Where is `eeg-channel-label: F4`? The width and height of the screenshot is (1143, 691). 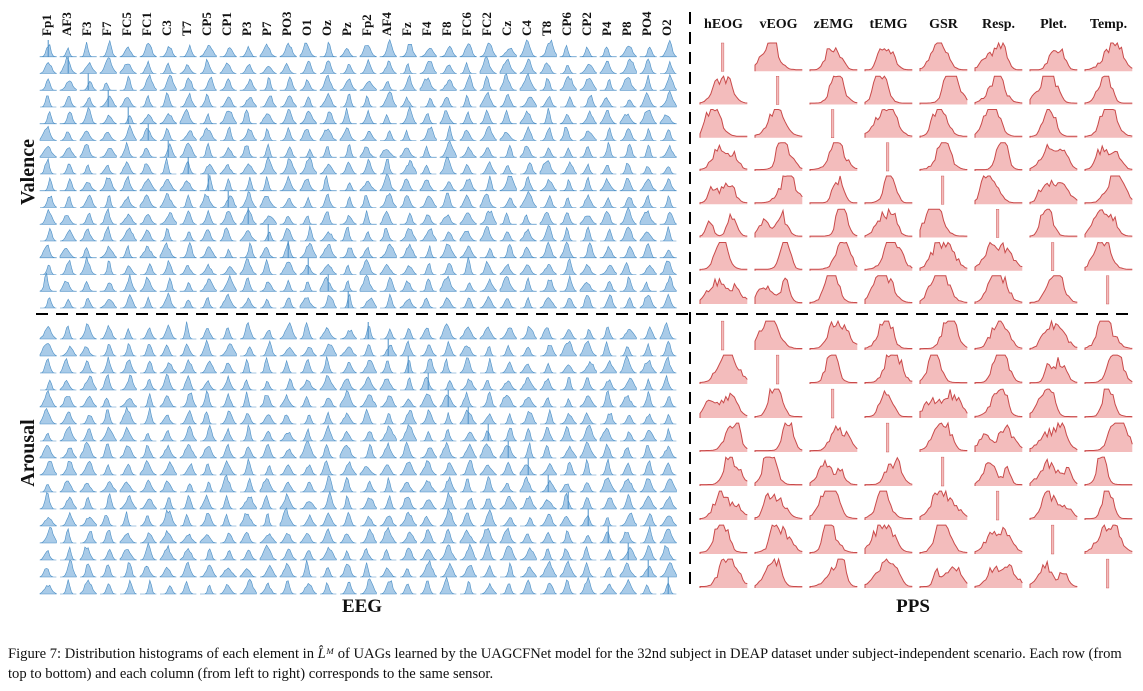 eeg-channel-label: F4 is located at coordinates (426, 28).